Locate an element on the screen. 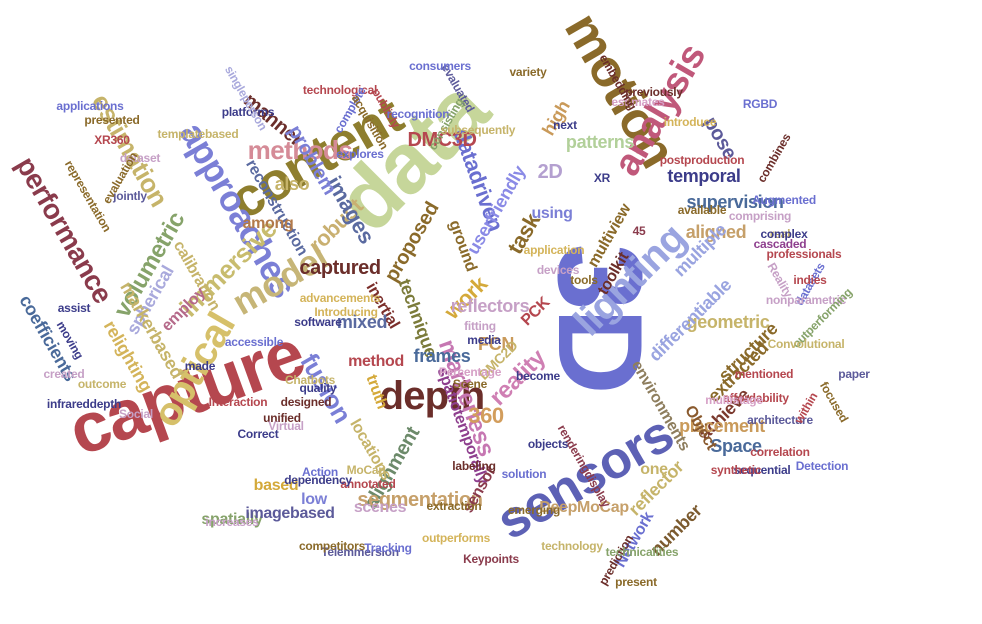 The height and width of the screenshot is (624, 982). cloud-word-correct: Correct is located at coordinates (258, 434).